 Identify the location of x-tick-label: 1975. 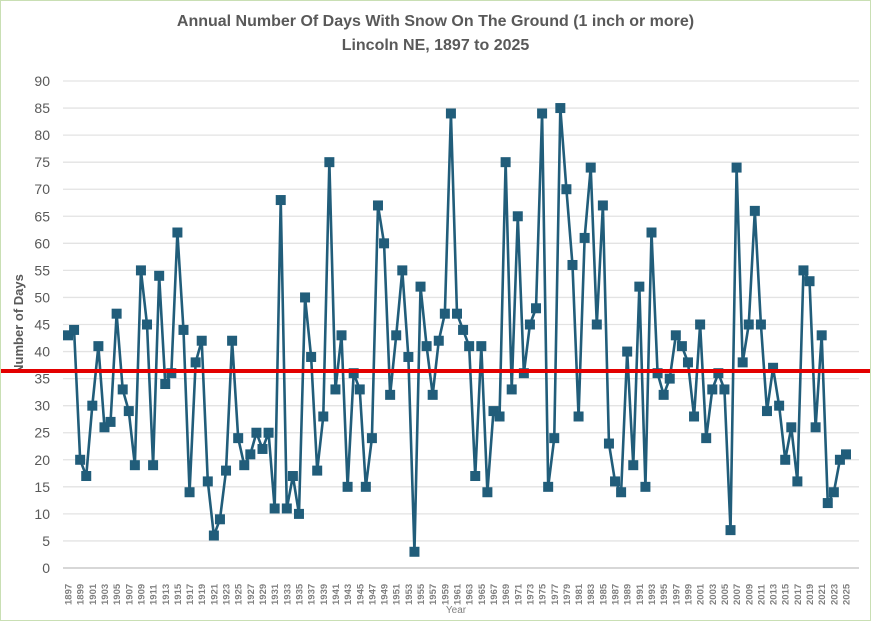
(543, 594).